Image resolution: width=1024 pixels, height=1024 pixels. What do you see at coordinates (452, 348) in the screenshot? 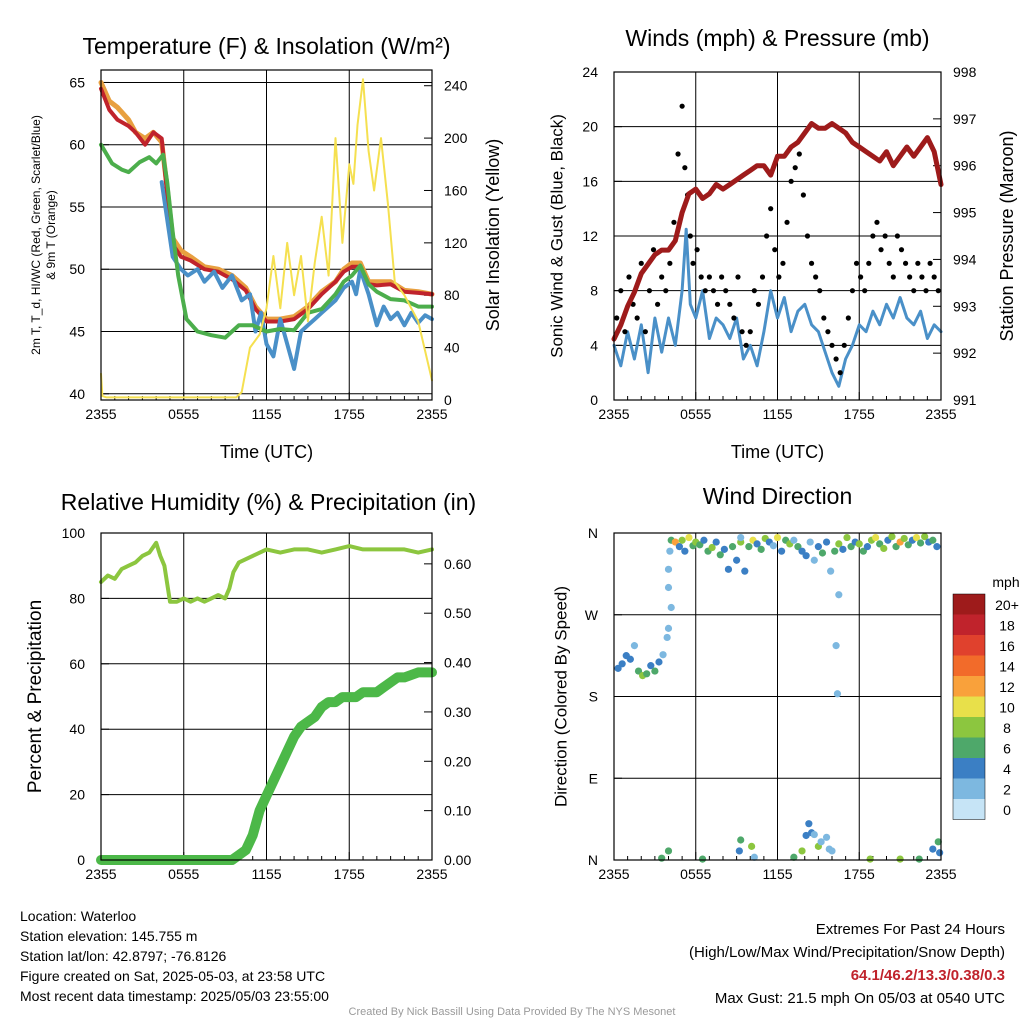
I see `y-right-tick-label: 40` at bounding box center [452, 348].